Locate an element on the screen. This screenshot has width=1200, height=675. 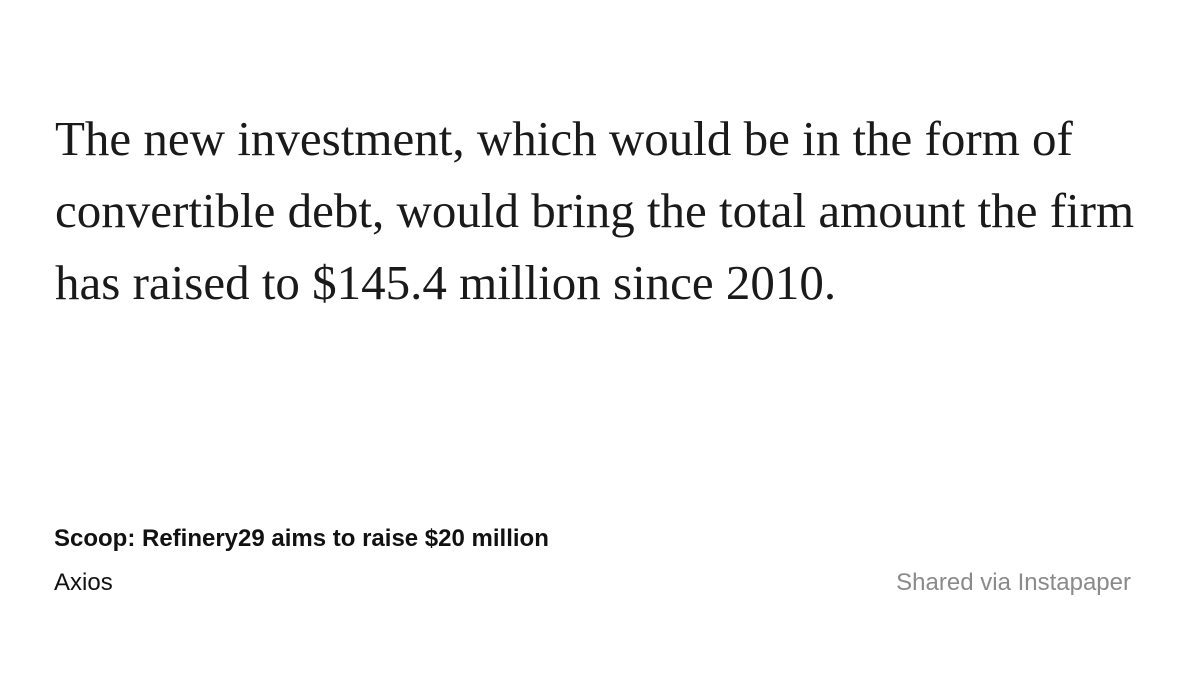
shared-via-label: Shared via Instapaper is located at coordinates (1013, 582).